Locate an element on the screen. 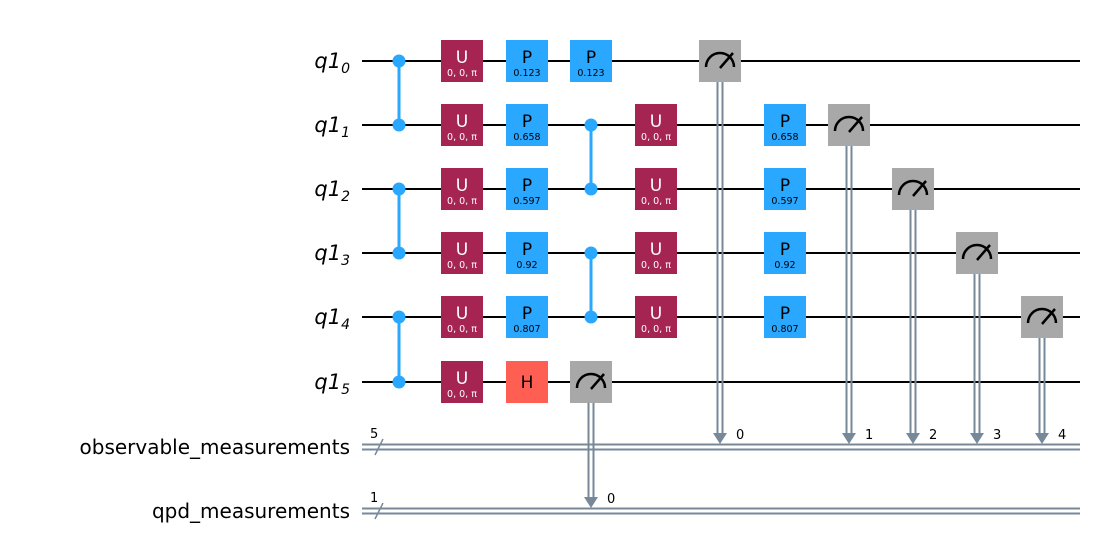  measure-gate: 2 is located at coordinates (914, 306).